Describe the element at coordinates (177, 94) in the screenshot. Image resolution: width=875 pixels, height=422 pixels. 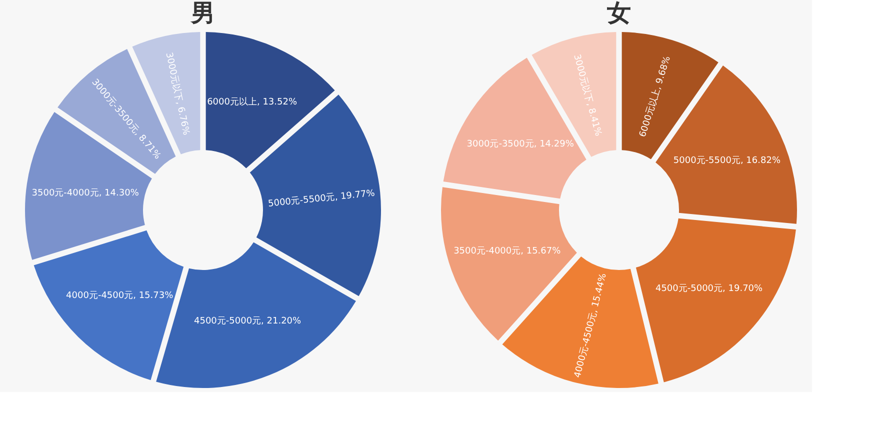
I see `slice-label: 3000元以下, 6.76%` at that location.